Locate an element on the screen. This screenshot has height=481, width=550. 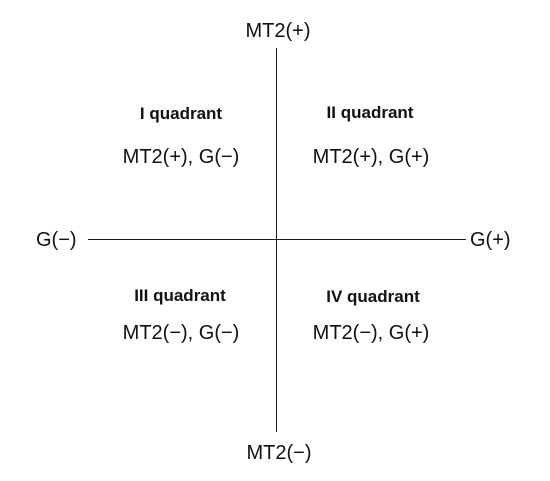
quadrant-4-title: IV quadrant is located at coordinates (373, 296).